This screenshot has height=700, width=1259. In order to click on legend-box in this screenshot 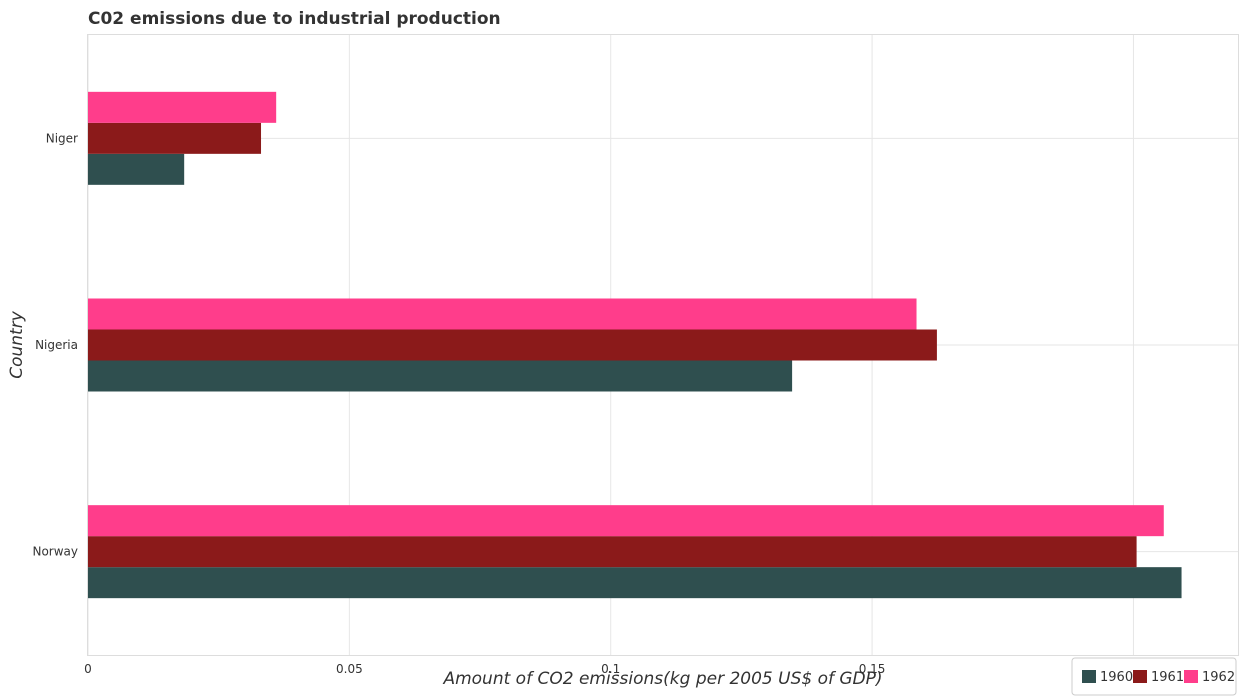, I will do `click(1154, 676)`.